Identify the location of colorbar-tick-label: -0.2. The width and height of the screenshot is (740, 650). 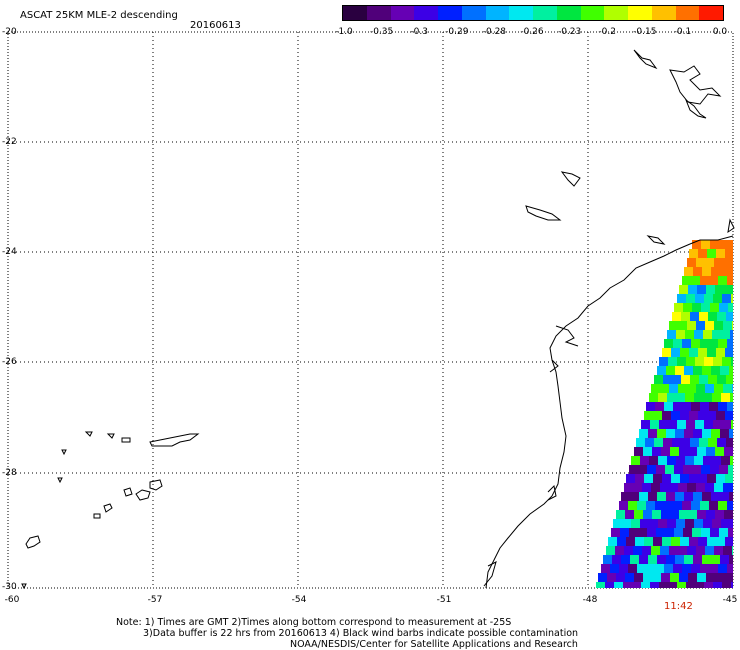
(607, 32).